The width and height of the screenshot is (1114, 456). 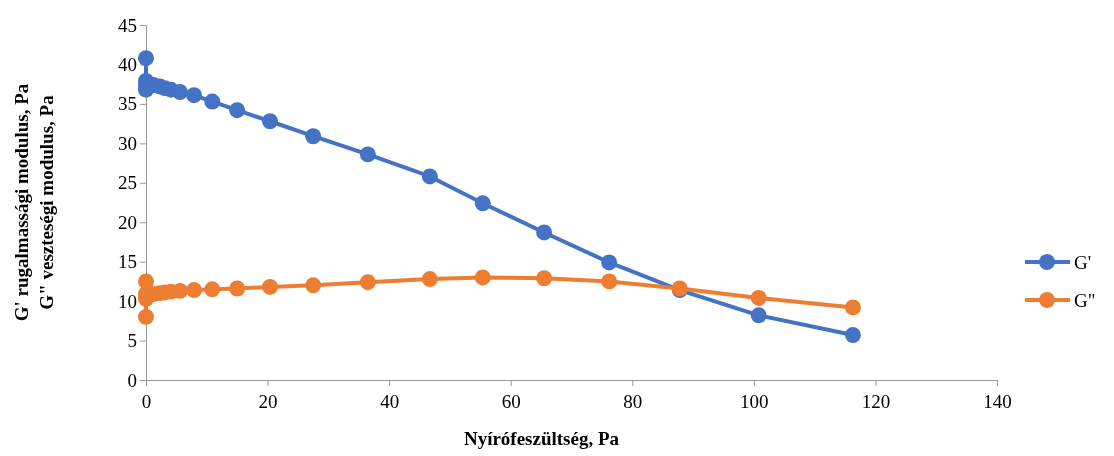 What do you see at coordinates (127, 183) in the screenshot?
I see `y-tick-label: 25` at bounding box center [127, 183].